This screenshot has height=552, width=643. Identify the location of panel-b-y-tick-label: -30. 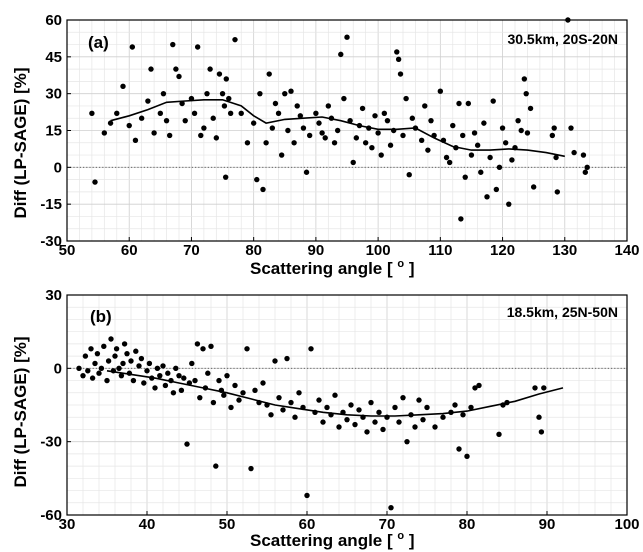
(51, 442).